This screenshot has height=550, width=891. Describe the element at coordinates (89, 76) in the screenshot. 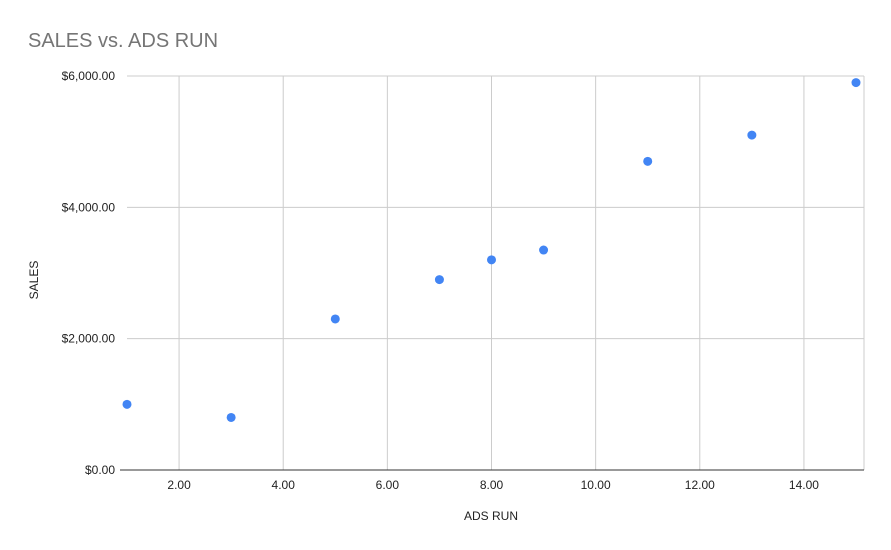

I see `y-tick-label: $6,000.00` at that location.